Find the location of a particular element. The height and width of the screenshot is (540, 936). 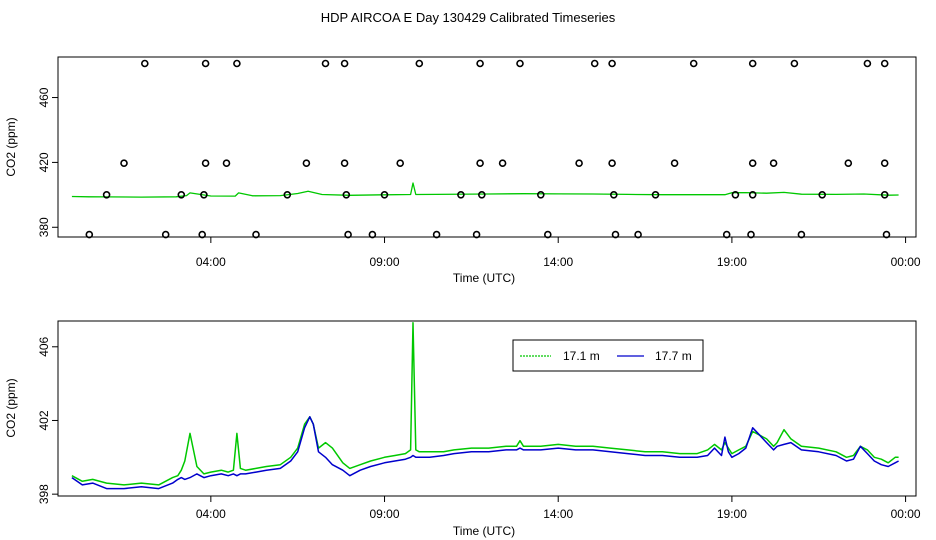

top-y-axis: 380 420 460 is located at coordinates (47, 162).